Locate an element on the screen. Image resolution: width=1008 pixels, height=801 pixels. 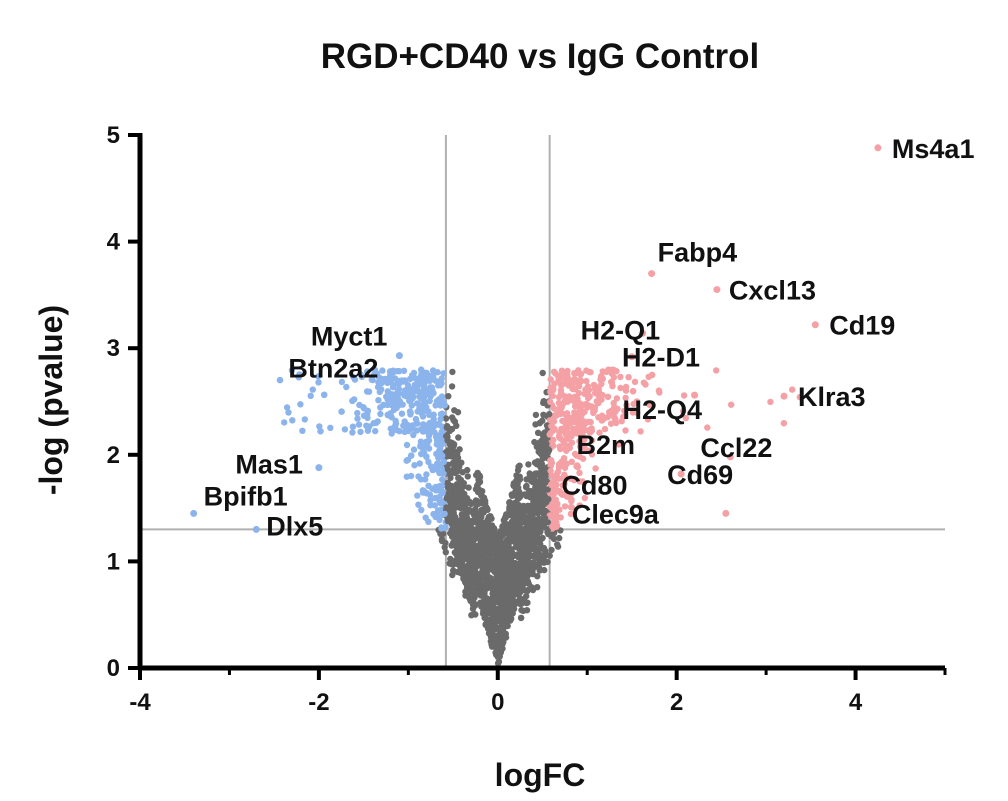
y-tick-label: 4 is located at coordinates (114, 242).